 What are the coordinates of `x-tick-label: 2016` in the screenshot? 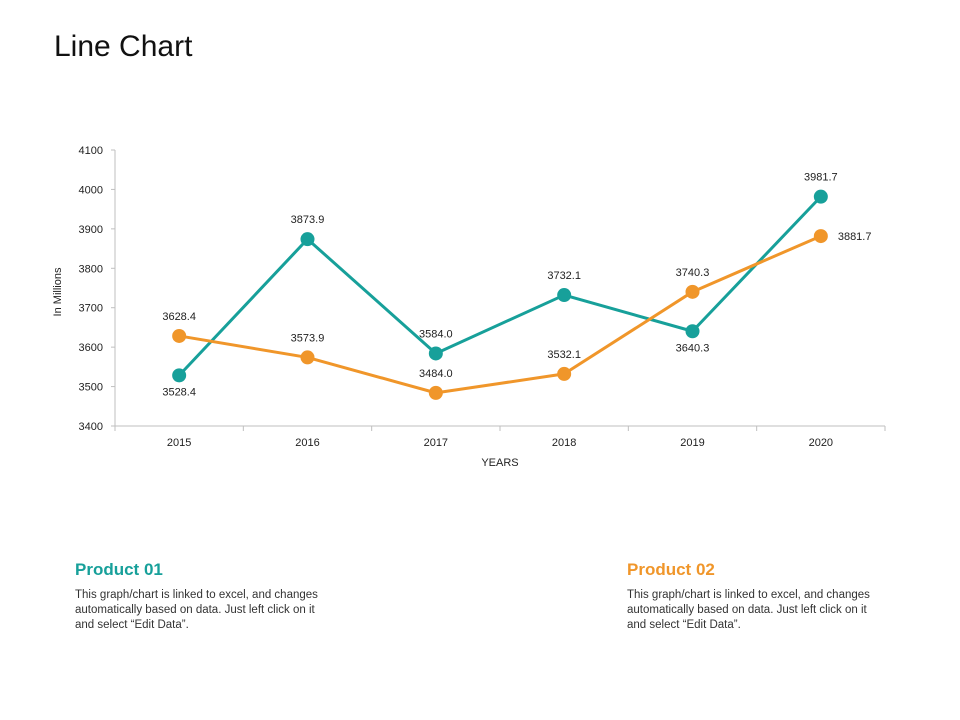 It's located at (307, 443).